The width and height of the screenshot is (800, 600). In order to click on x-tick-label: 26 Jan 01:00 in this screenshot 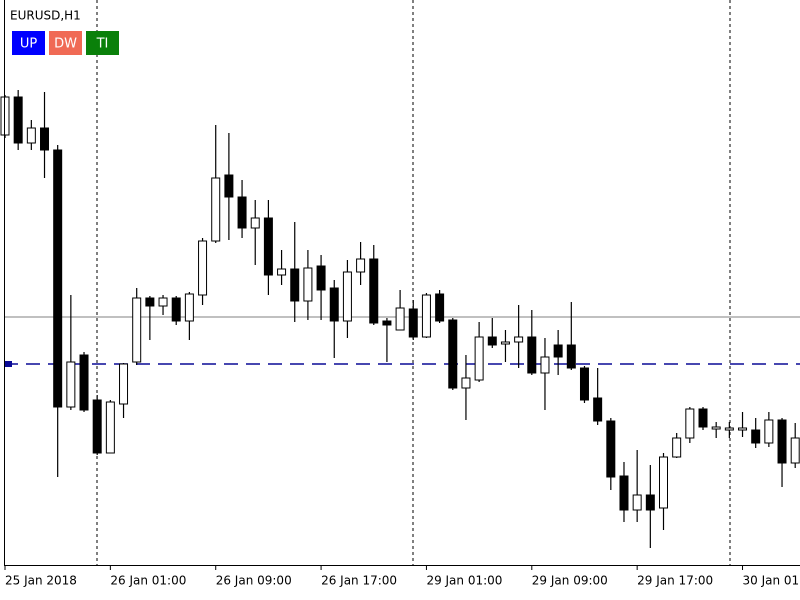, I will do `click(148, 581)`.